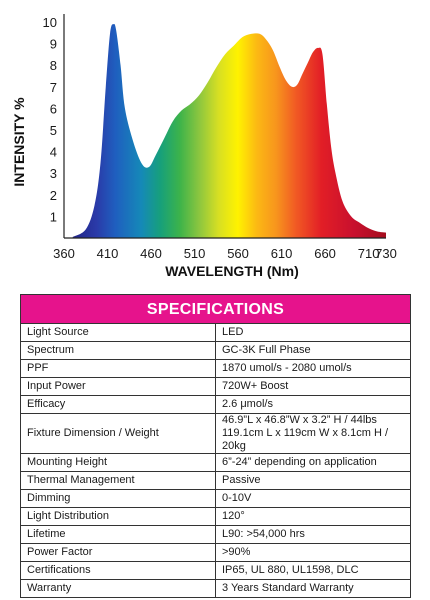  Describe the element at coordinates (118, 498) in the screenshot. I see `spec-label: Dimming` at that location.